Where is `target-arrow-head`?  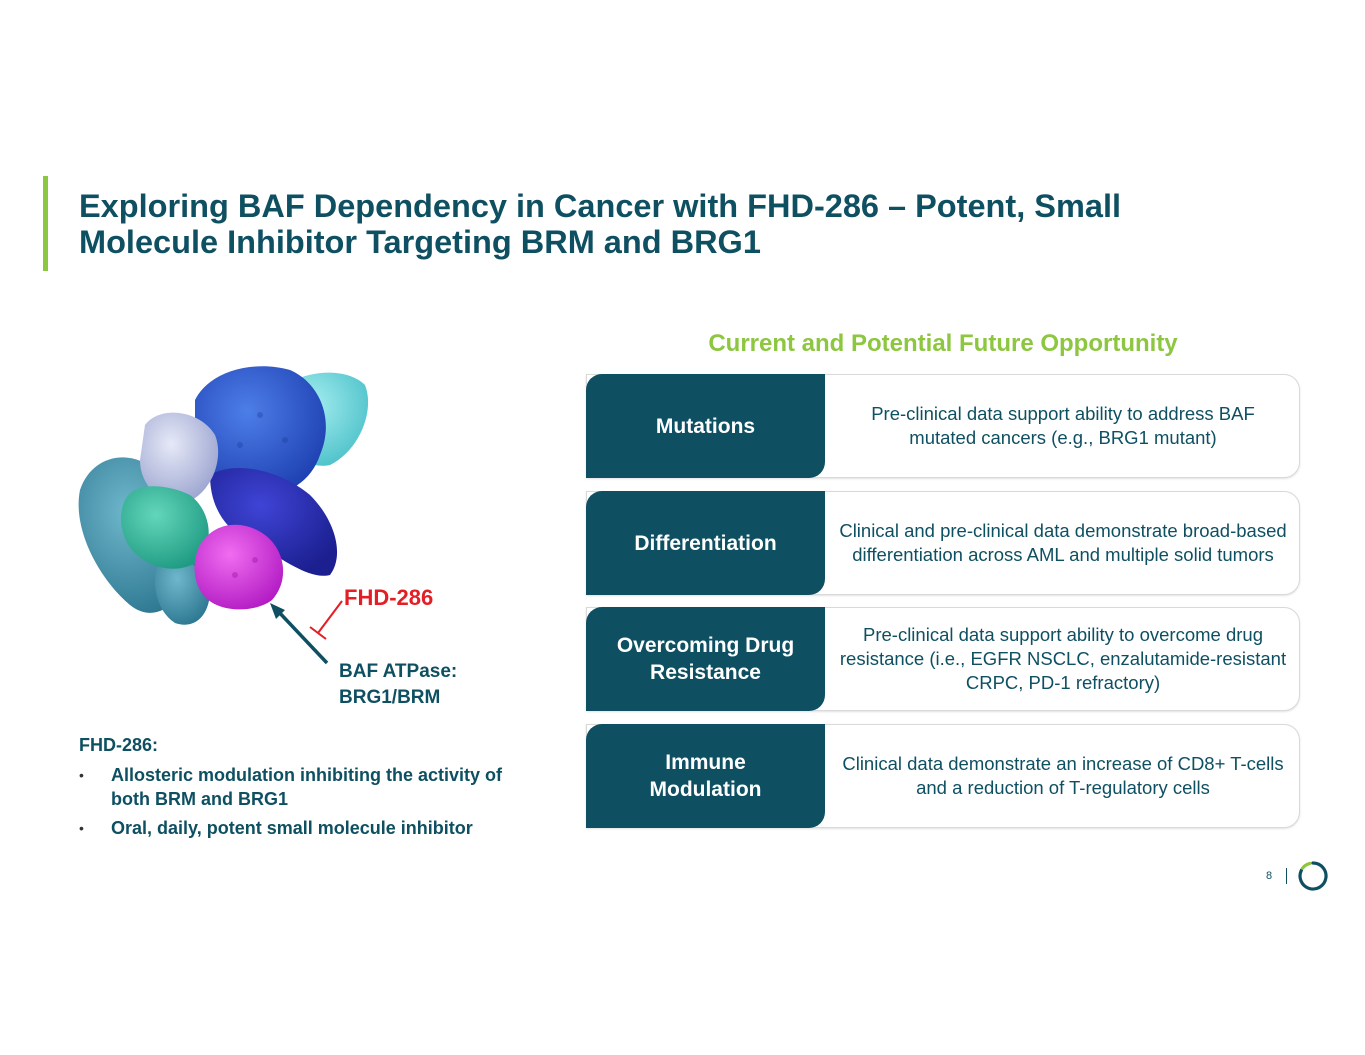 target-arrow-head is located at coordinates (277, 611).